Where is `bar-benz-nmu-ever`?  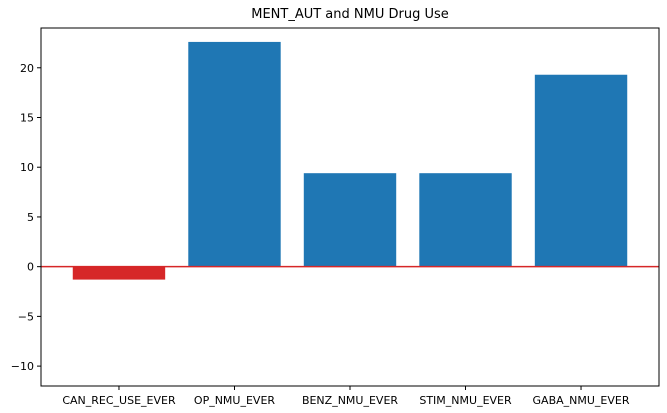
bar-benz-nmu-ever is located at coordinates (350, 220).